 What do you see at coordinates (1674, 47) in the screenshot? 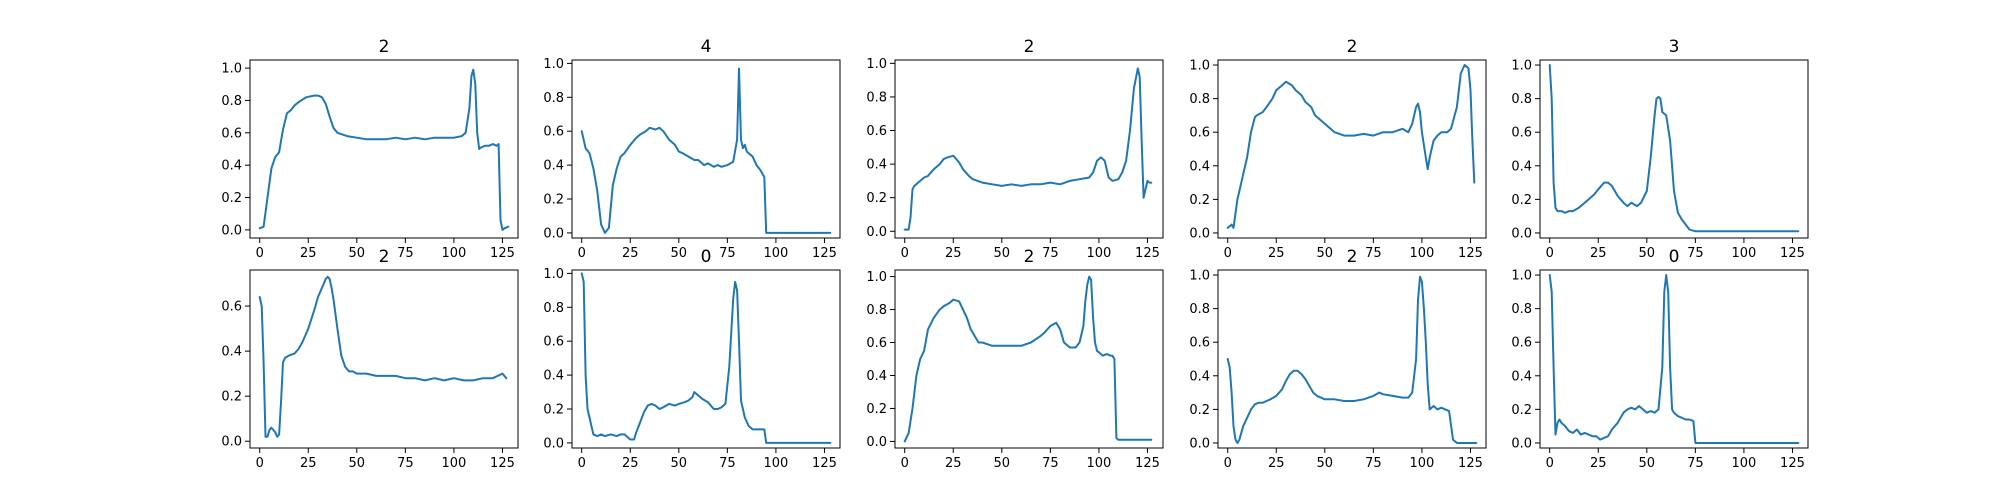
I see `subplot-title: 3` at bounding box center [1674, 47].